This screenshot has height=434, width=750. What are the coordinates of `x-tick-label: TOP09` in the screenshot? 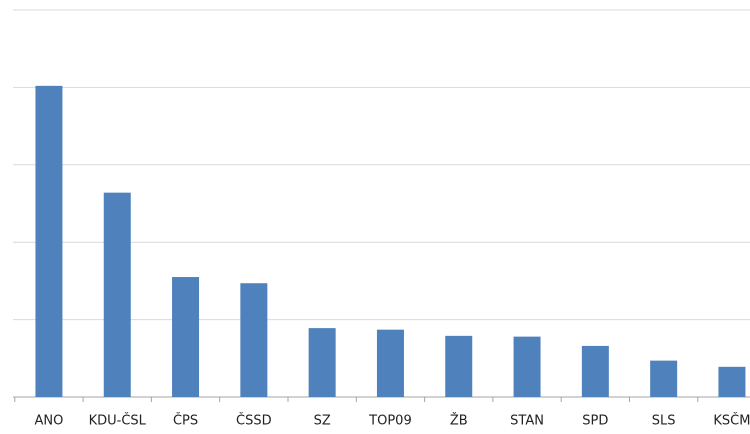 It's located at (390, 421).